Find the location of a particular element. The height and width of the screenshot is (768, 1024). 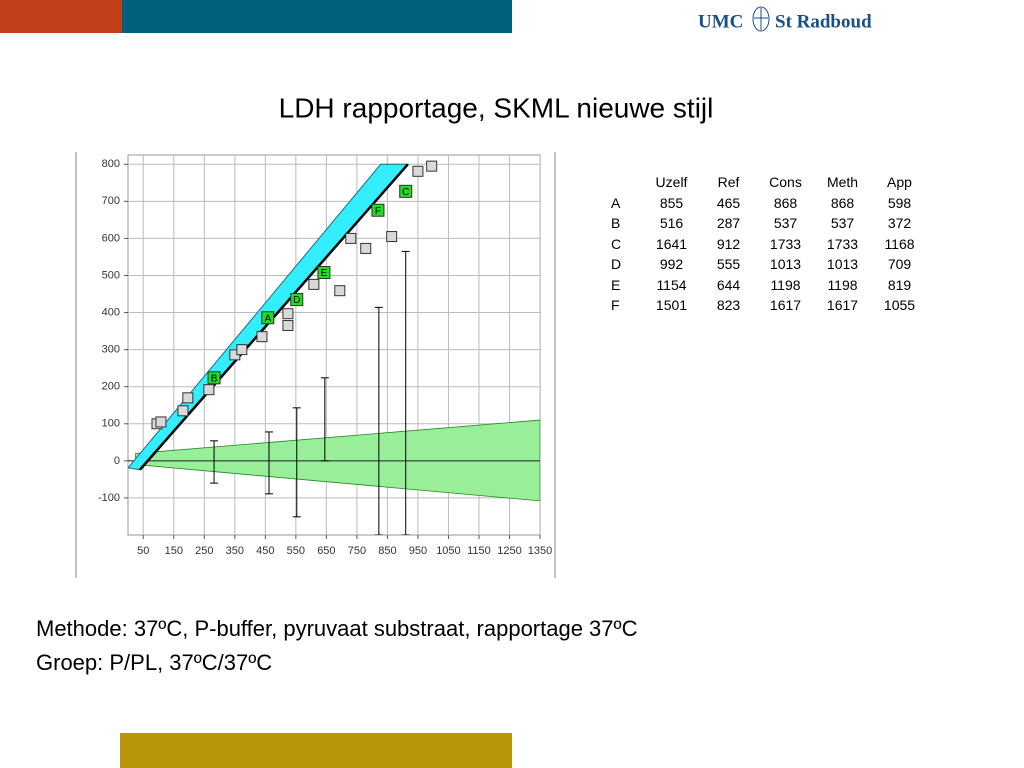

y-tick-label: 300 is located at coordinates (111, 350).